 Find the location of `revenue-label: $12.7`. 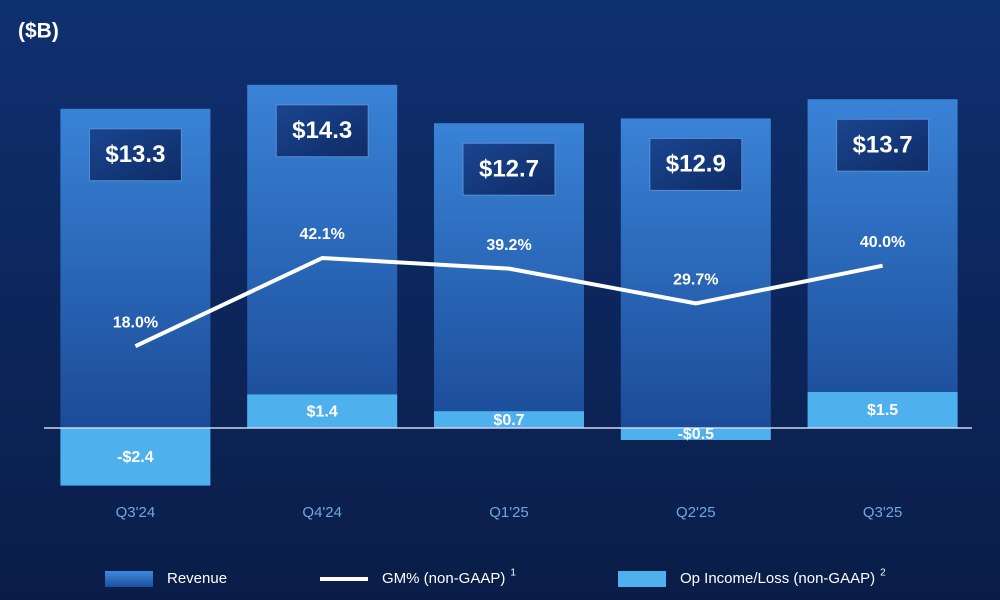

revenue-label: $12.7 is located at coordinates (509, 169).